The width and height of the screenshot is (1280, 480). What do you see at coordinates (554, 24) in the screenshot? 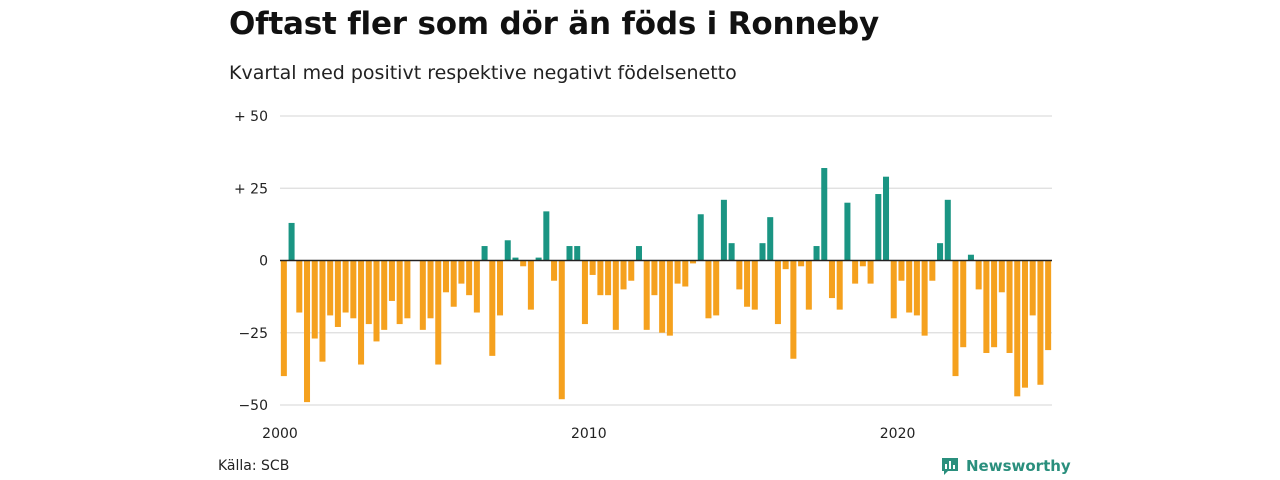
I see `chart-title: Oftast fler som dör än föds i Ronneby` at bounding box center [554, 24].